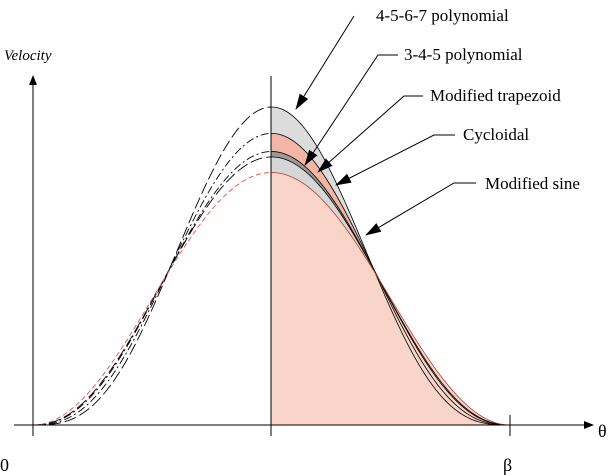 The height and width of the screenshot is (475, 613). I want to click on label-cycloidal: Cycloidal, so click(496, 134).